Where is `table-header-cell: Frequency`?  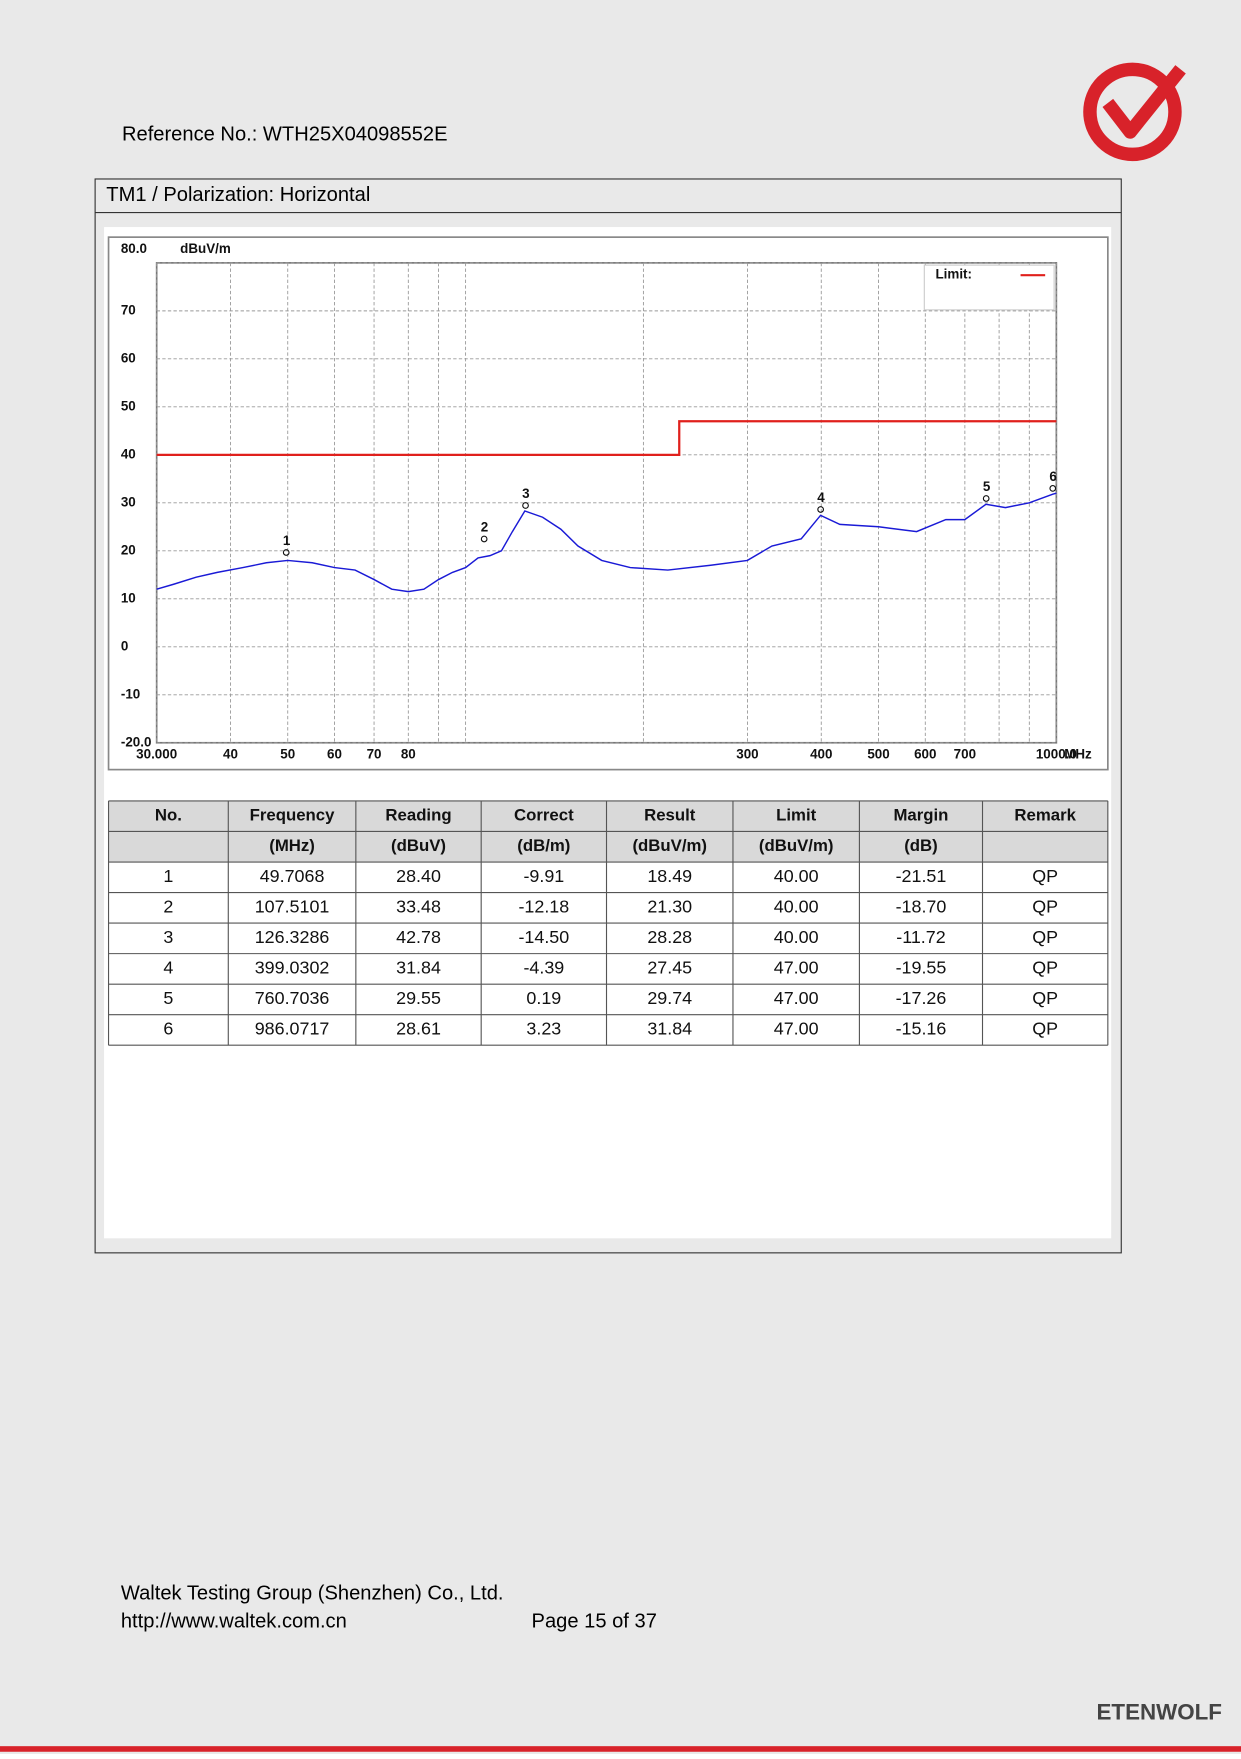 table-header-cell: Frequency is located at coordinates (292, 815).